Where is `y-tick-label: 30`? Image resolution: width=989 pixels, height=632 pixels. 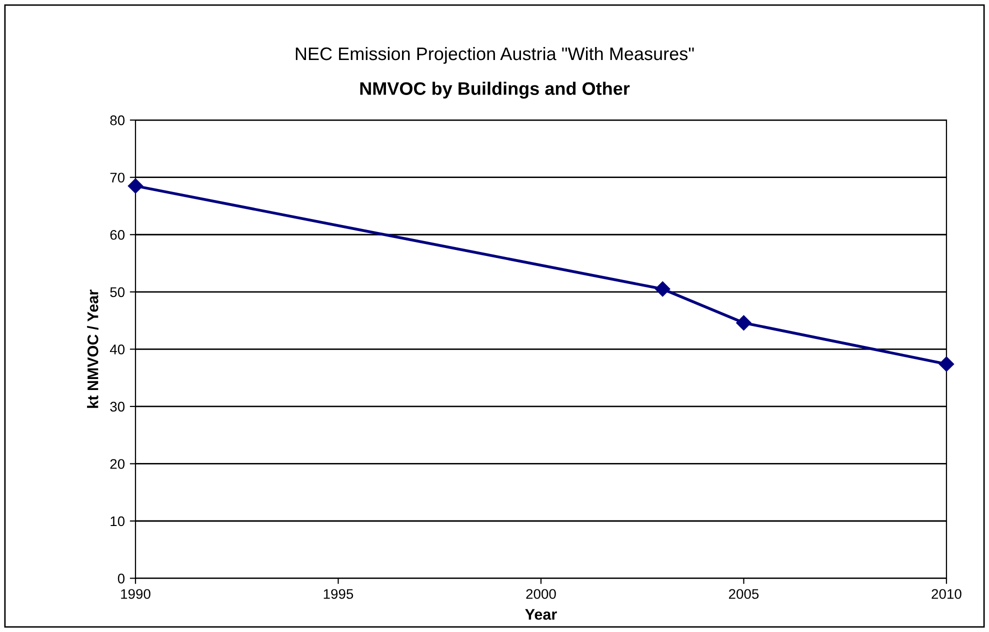
y-tick-label: 30 is located at coordinates (117, 407).